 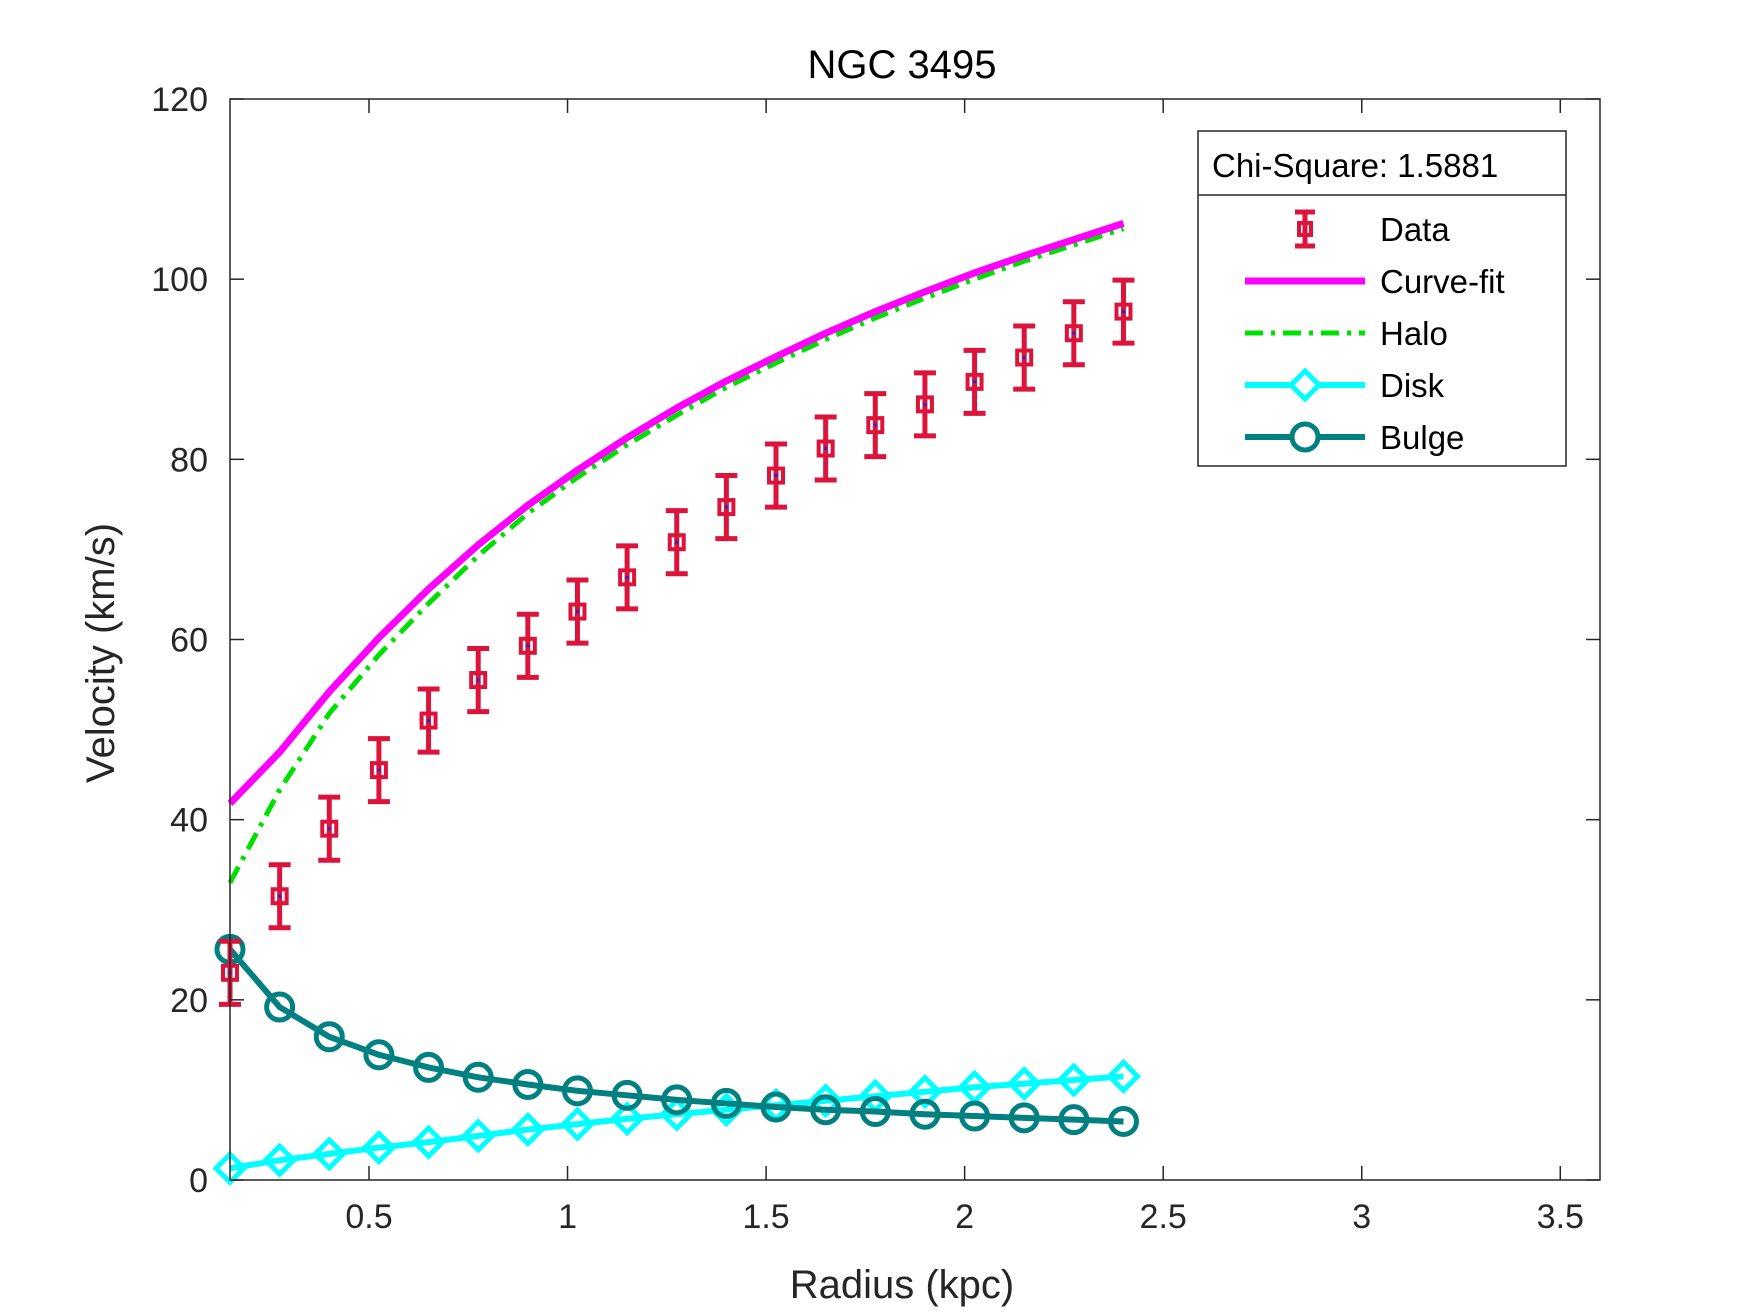 What do you see at coordinates (189, 460) in the screenshot?
I see `y-tick-label: 80` at bounding box center [189, 460].